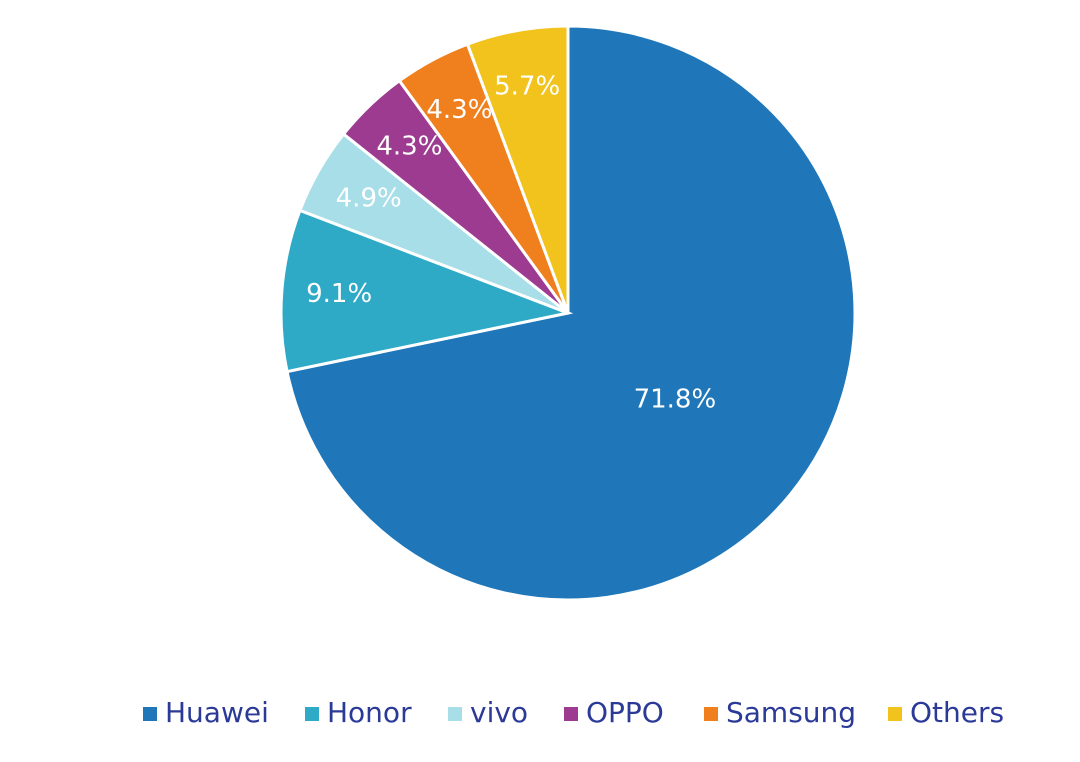 The width and height of the screenshot is (1080, 762). Describe the element at coordinates (675, 399) in the screenshot. I see `data-label: 71.8%` at that location.